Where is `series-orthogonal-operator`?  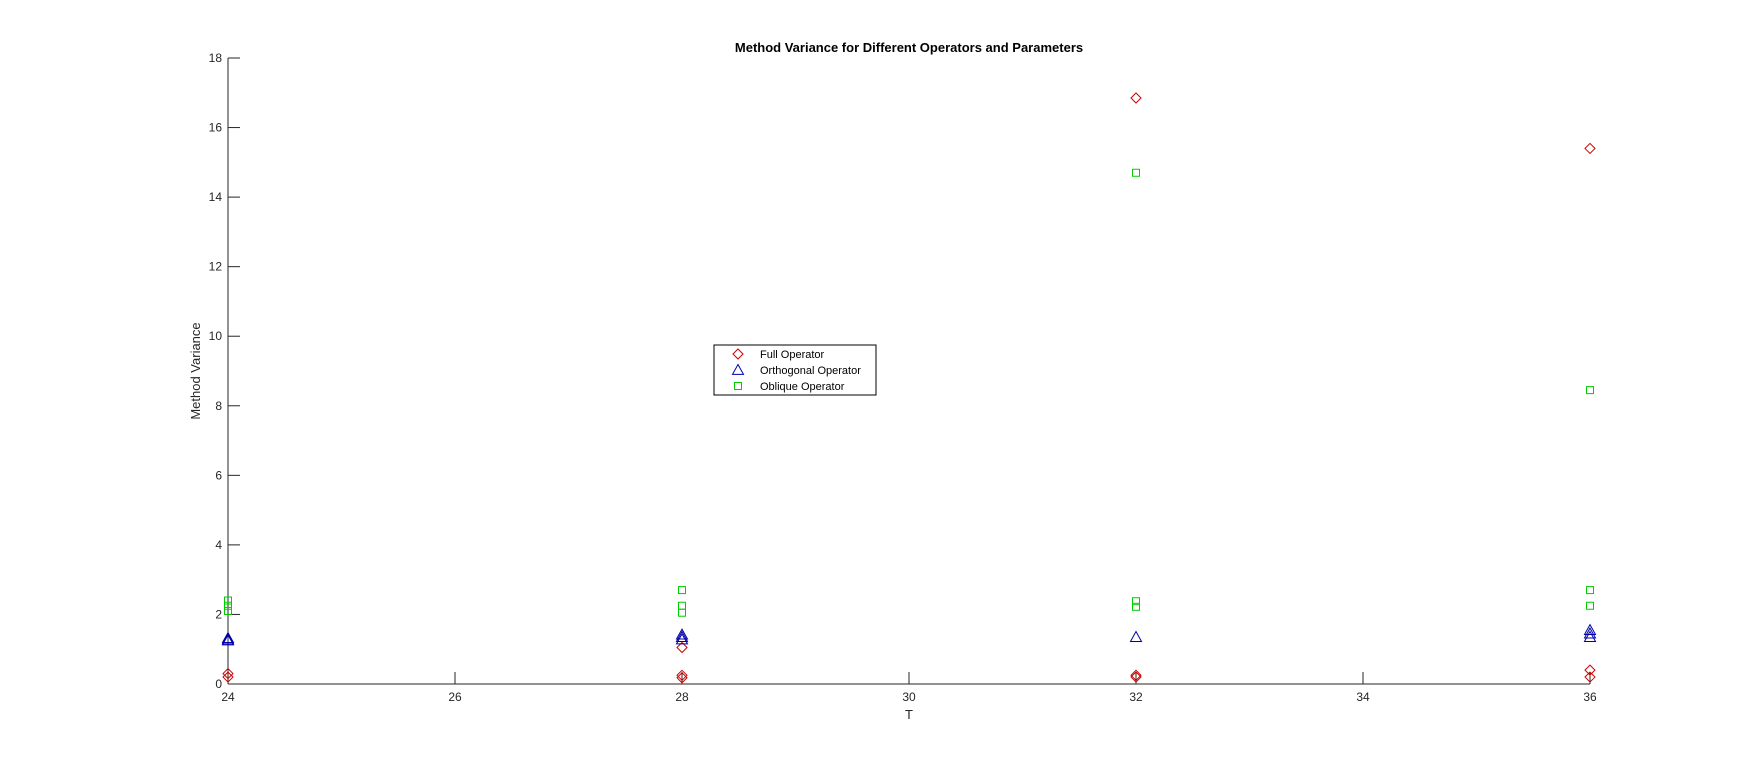
series-orthogonal-operator is located at coordinates (909, 634).